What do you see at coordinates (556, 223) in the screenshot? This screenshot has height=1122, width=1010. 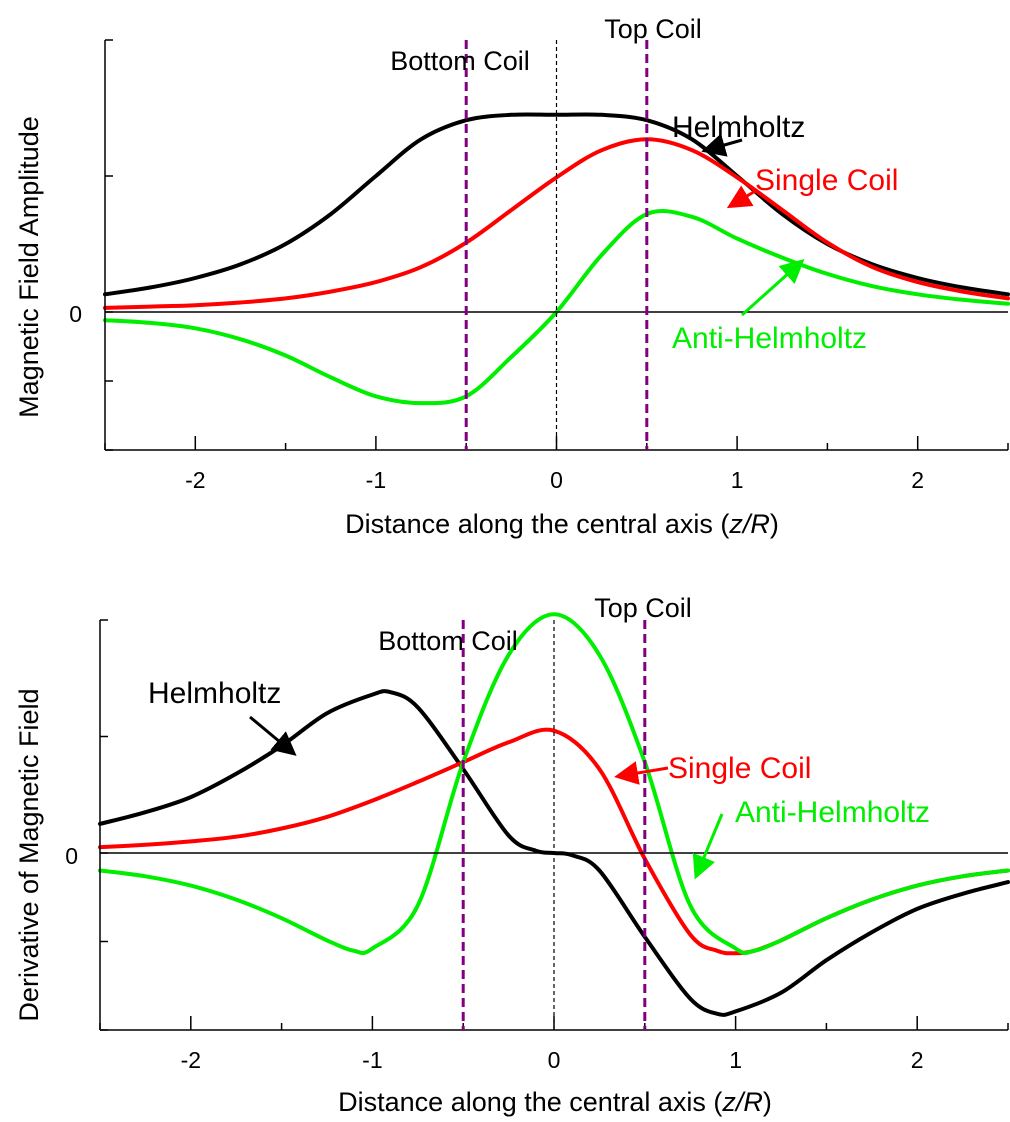 I see `series-single-coil` at bounding box center [556, 223].